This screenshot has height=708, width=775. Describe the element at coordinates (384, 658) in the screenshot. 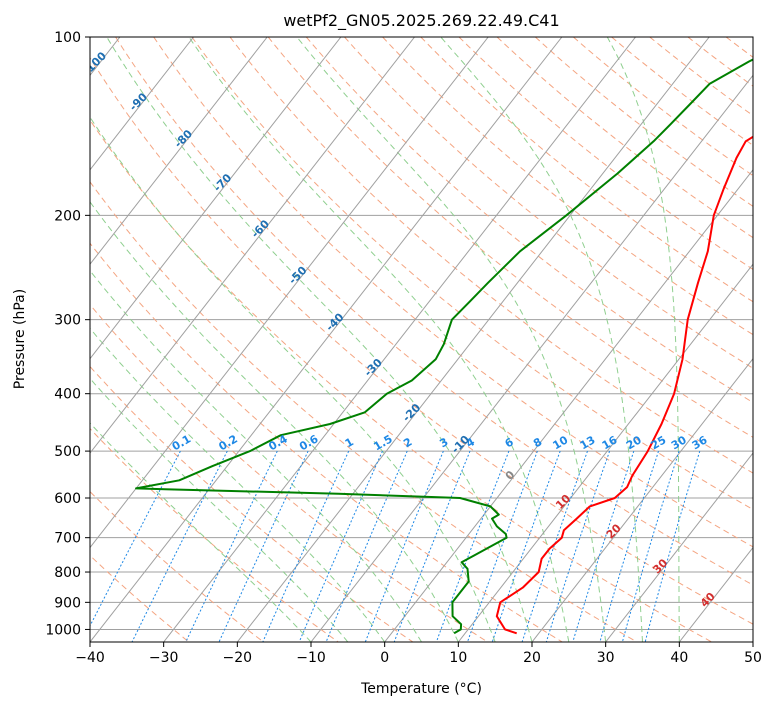

I see `x-tick-label: 0` at that location.